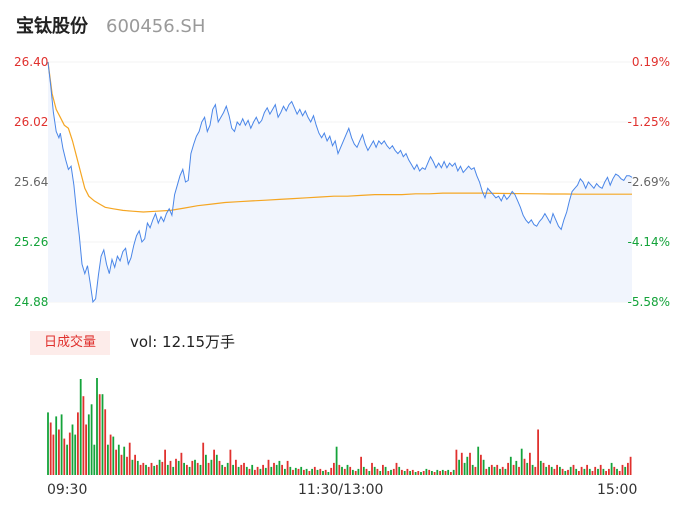  Describe the element at coordinates (110, 26) in the screenshot. I see `chart-header: 宝钛股份 600456.SH` at that location.